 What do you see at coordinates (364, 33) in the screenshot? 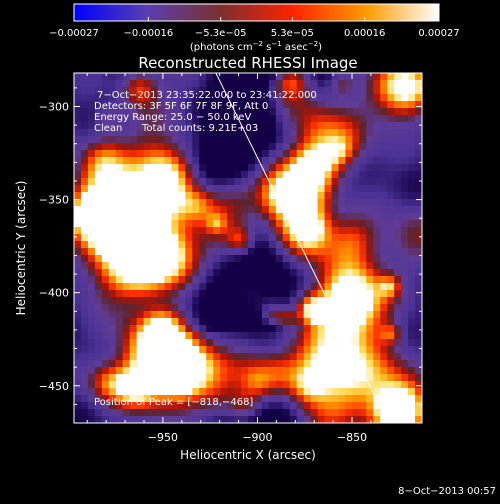
I see `colorbar-tick-label: 0.00016` at bounding box center [364, 33].